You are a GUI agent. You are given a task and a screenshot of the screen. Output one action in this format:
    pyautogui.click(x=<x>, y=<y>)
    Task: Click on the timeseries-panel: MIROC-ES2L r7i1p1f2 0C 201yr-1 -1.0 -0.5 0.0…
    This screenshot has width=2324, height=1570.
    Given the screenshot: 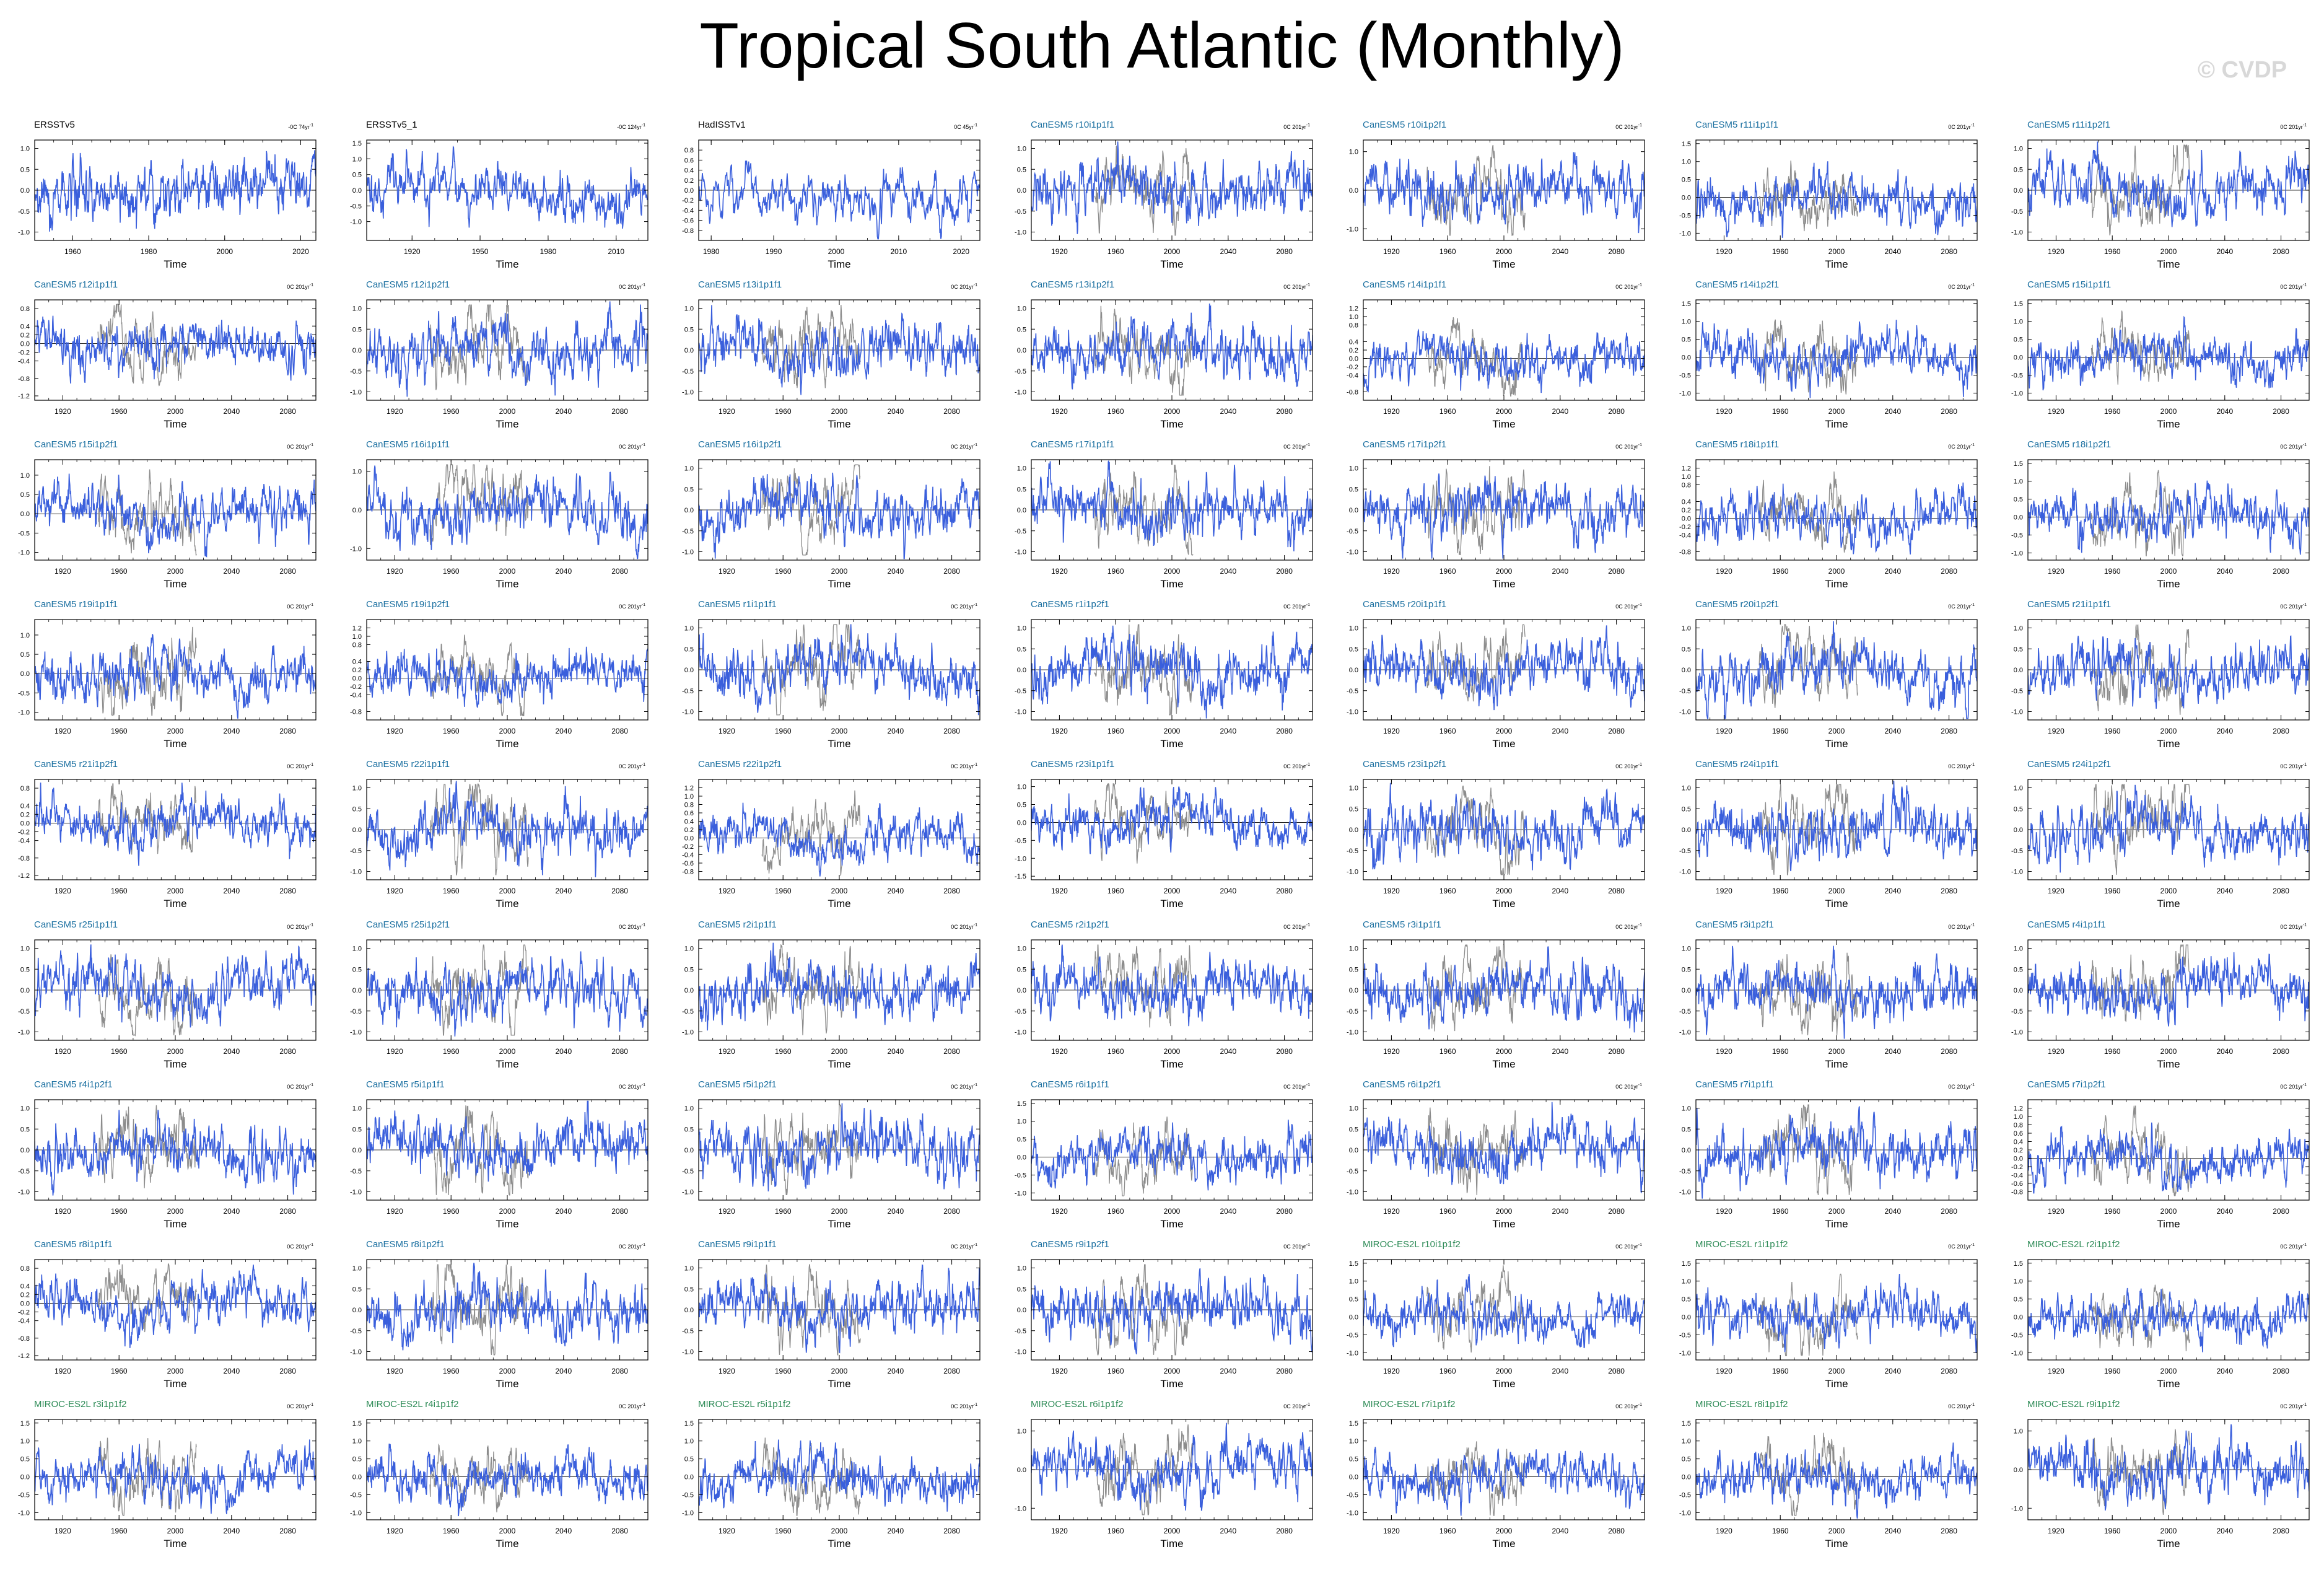 What is the action you would take?
    pyautogui.click(x=1496, y=1474)
    